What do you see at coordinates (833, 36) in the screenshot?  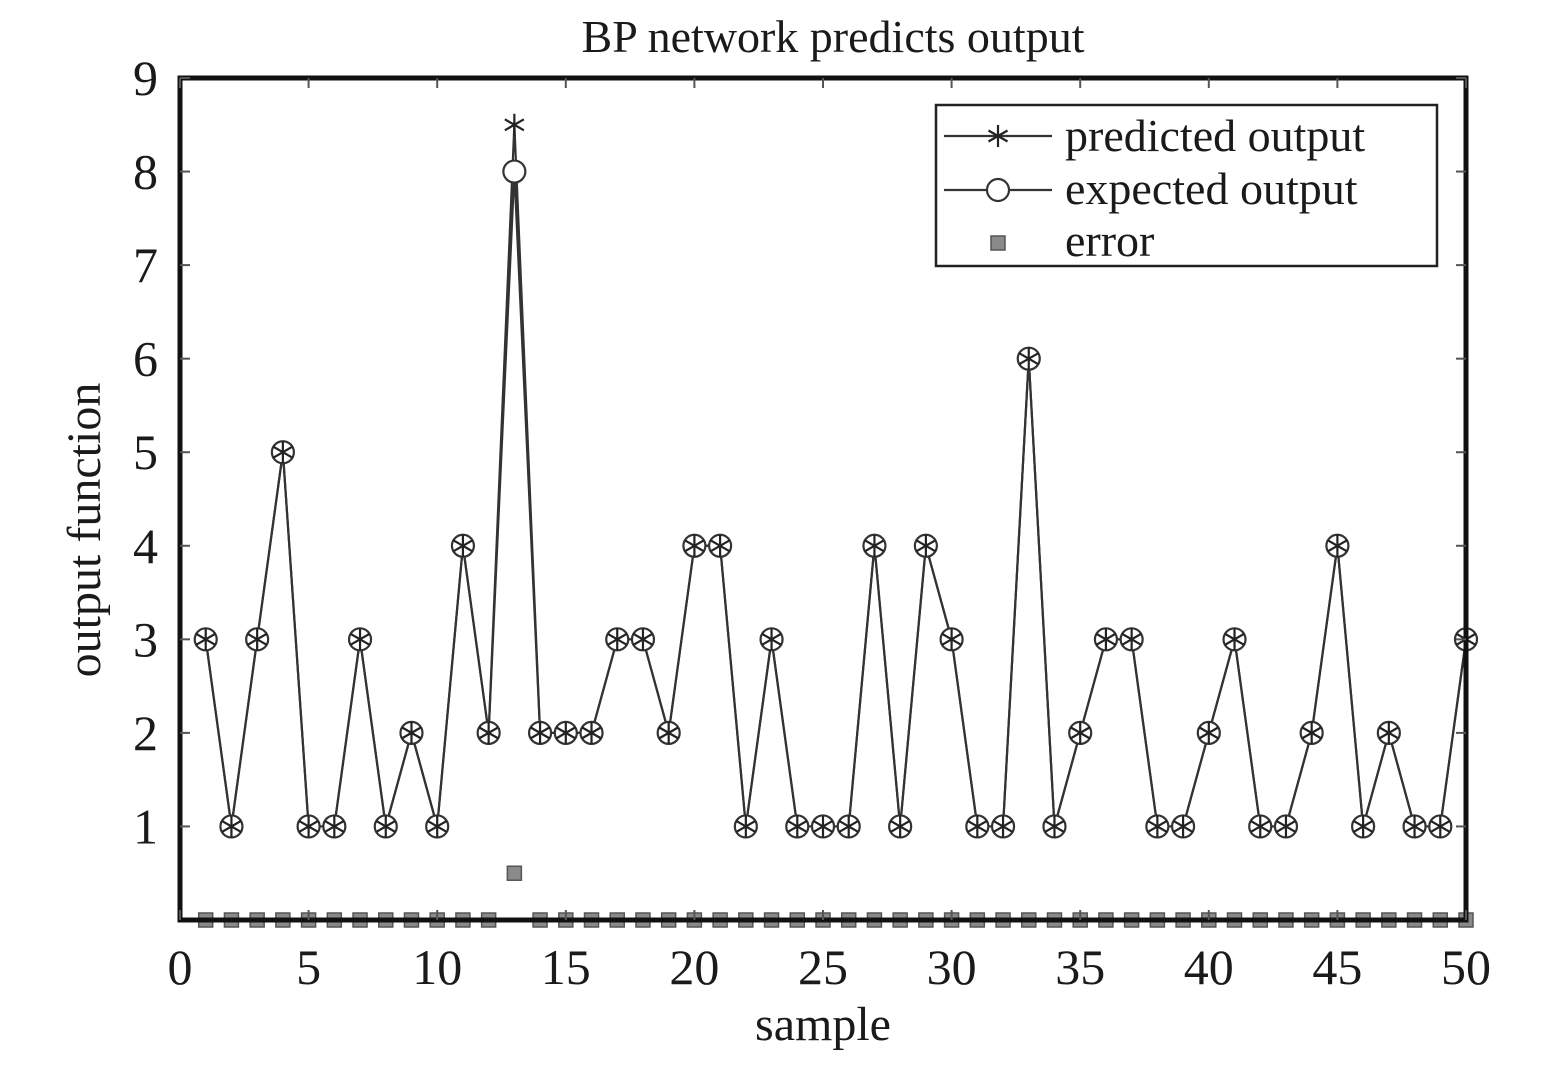 I see `chart-title: BP network predicts output` at bounding box center [833, 36].